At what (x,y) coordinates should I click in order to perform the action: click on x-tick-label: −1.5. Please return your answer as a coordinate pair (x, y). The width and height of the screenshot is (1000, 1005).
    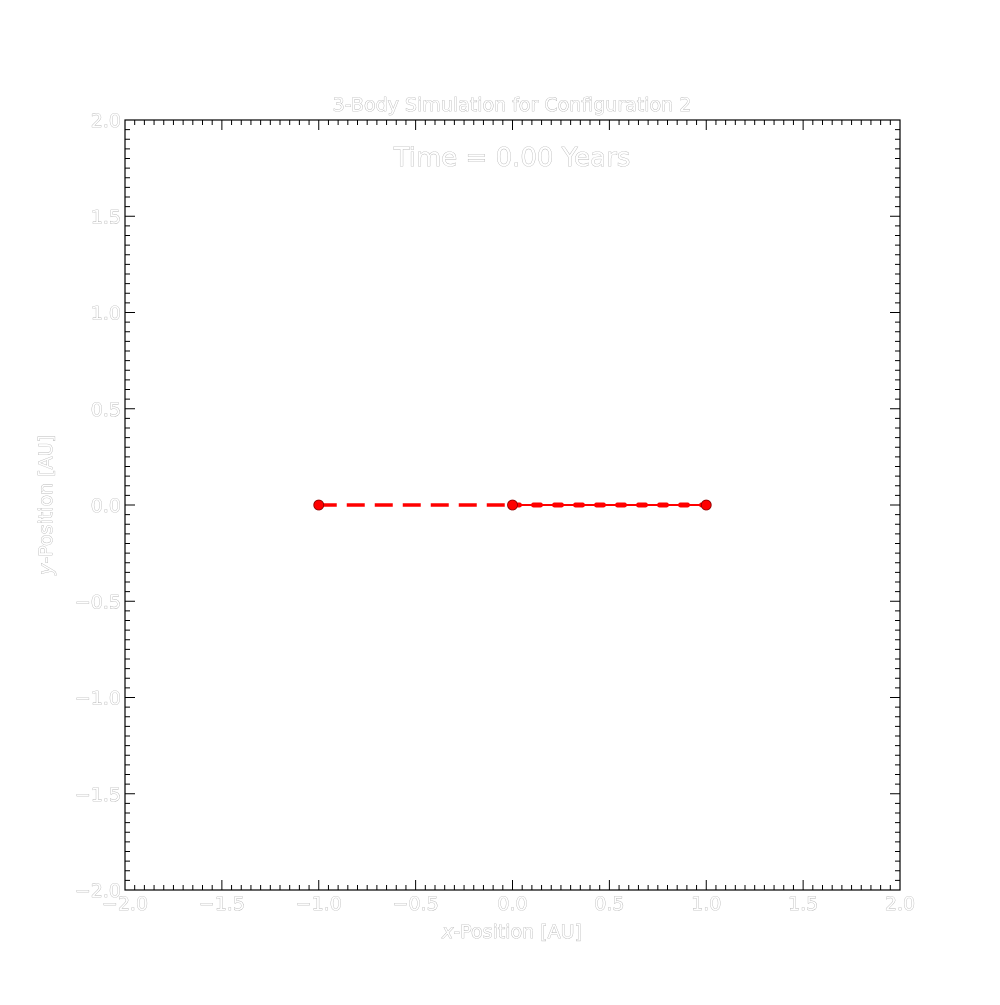
    Looking at the image, I should click on (222, 904).